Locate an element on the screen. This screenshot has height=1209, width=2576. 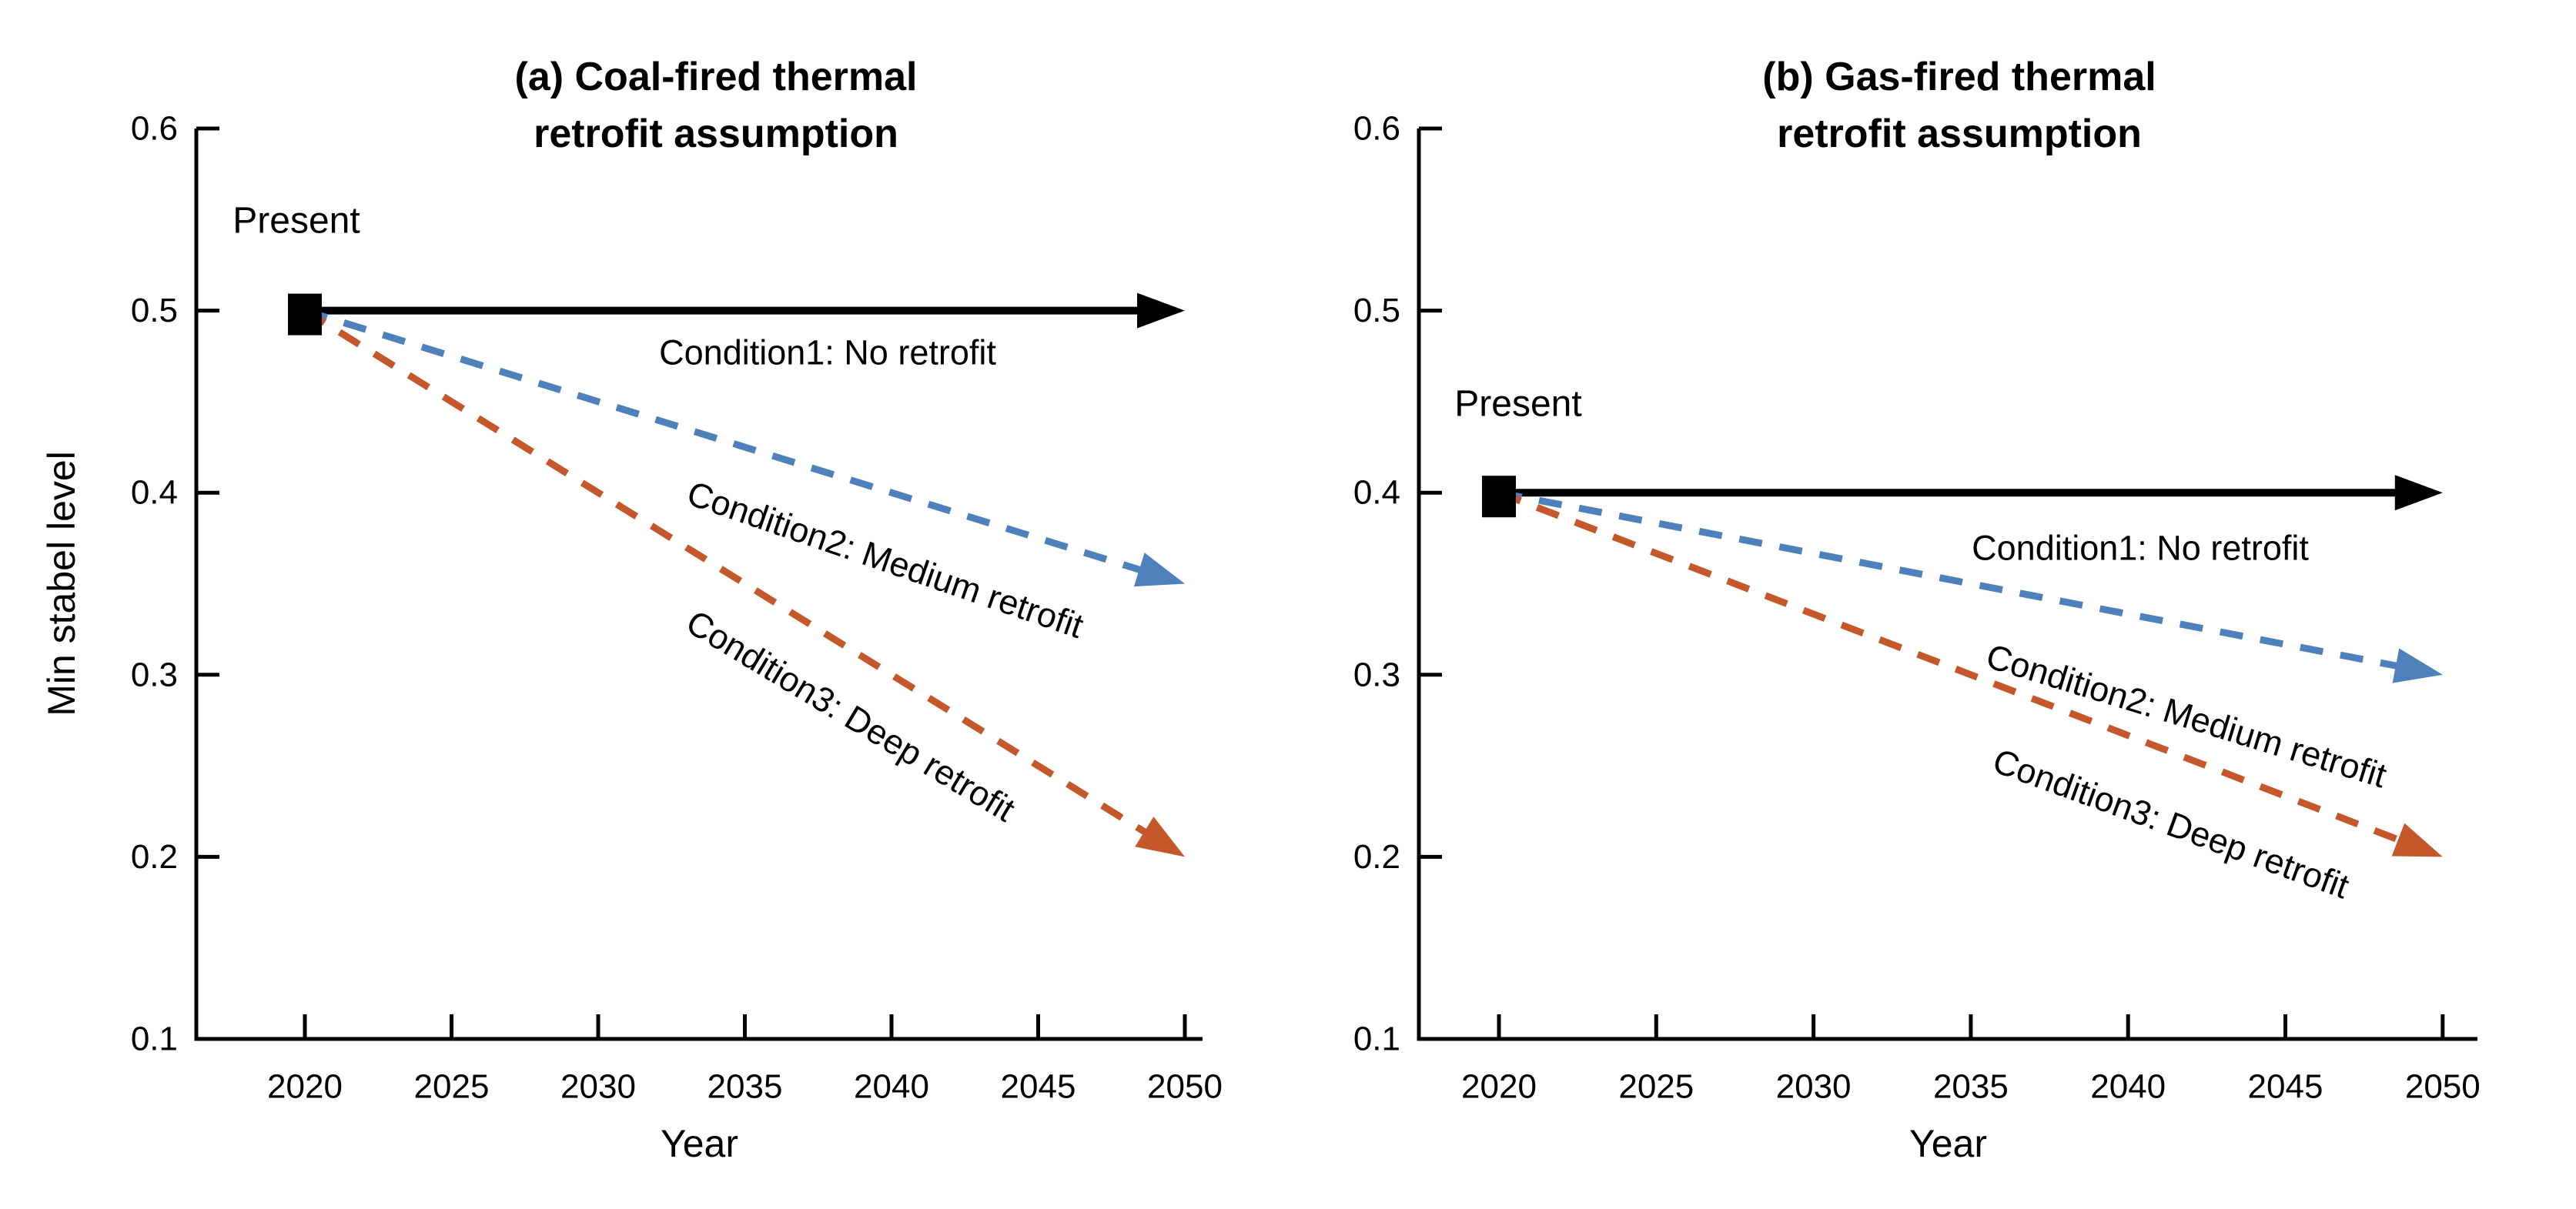
panel-a-y-axis-title: Min stabel level is located at coordinates (61, 583).